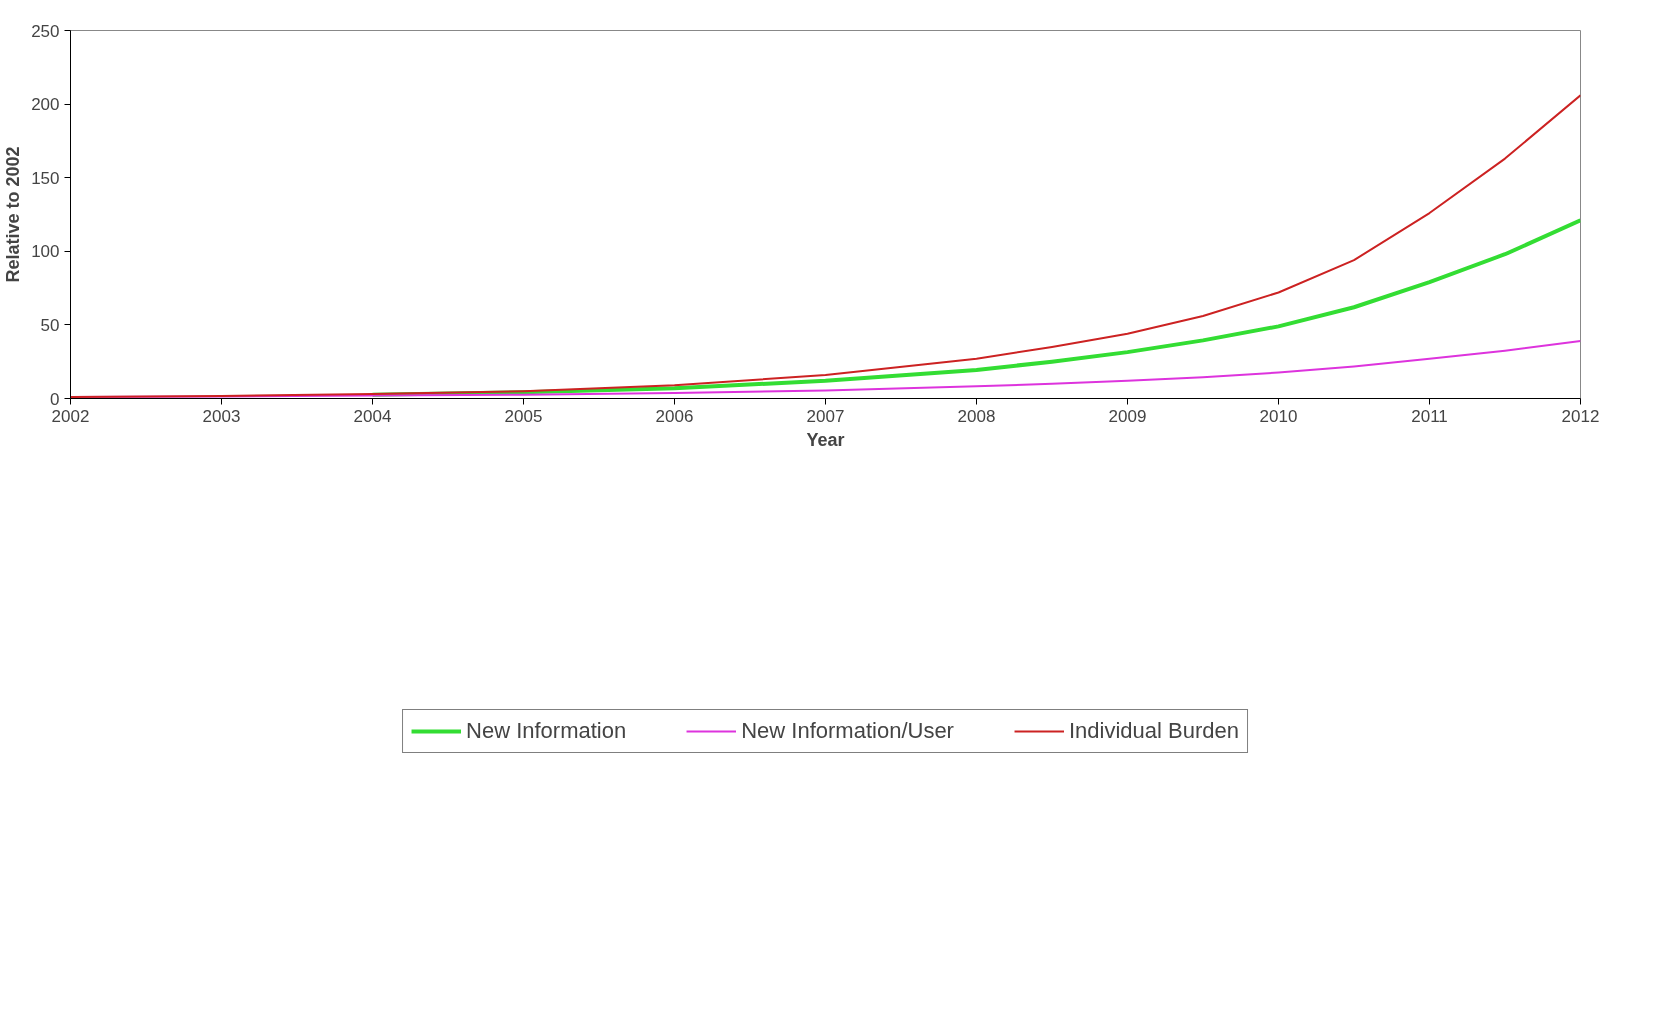 This screenshot has width=1671, height=1020. I want to click on x-tick-label: 2006, so click(674, 416).